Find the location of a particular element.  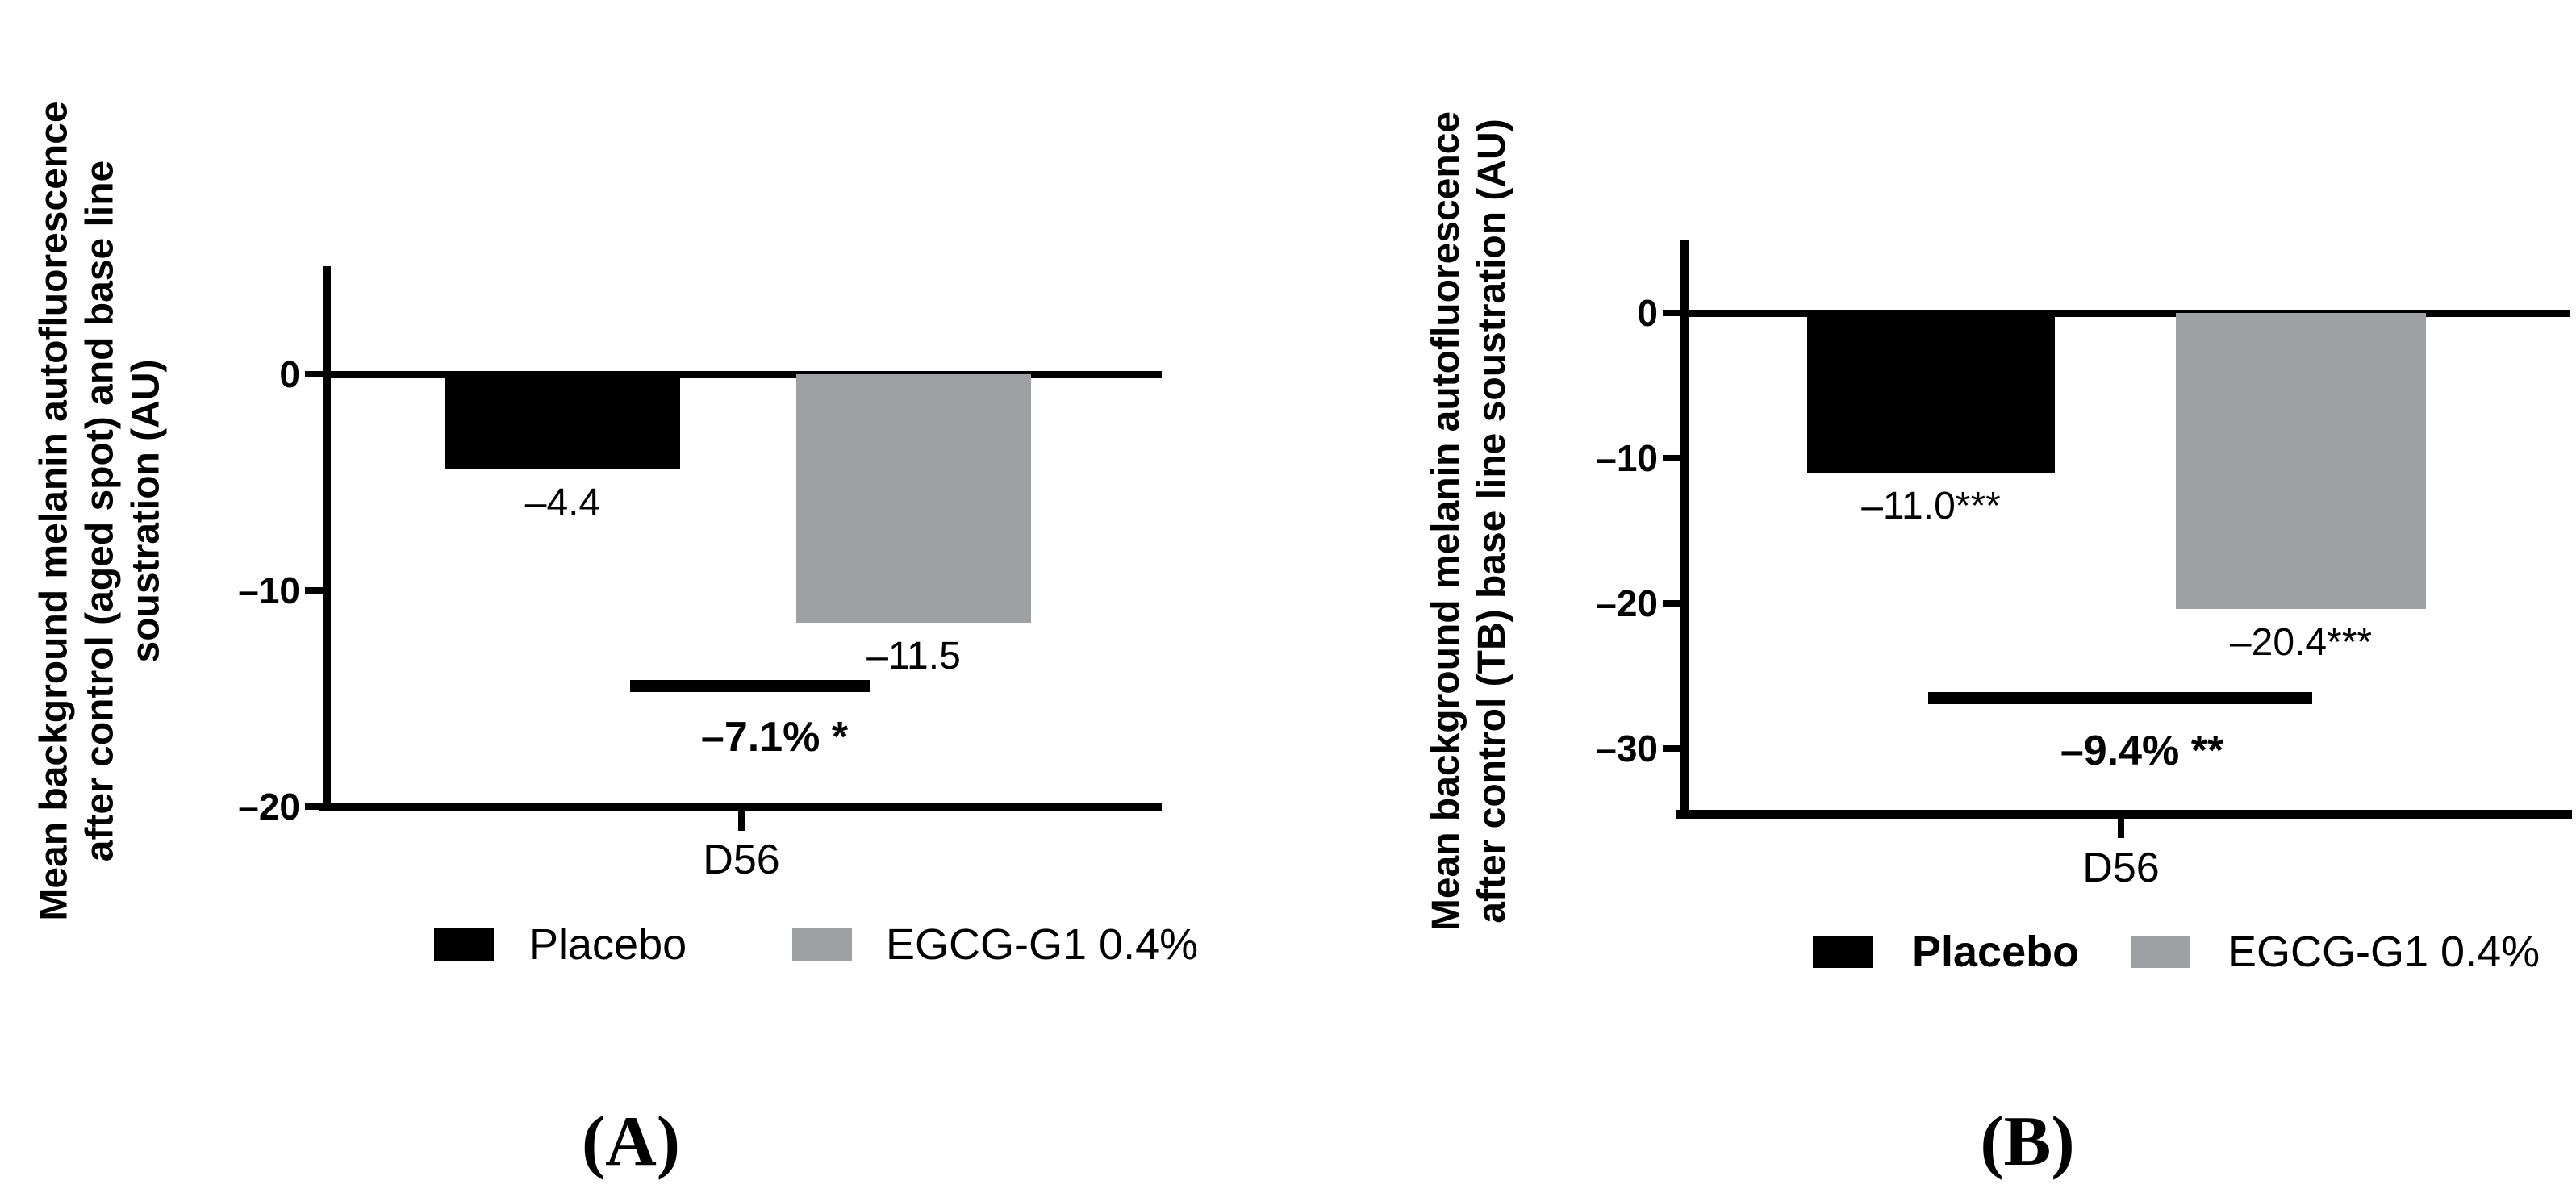

legend-swatch-placebo-b is located at coordinates (1843, 952).